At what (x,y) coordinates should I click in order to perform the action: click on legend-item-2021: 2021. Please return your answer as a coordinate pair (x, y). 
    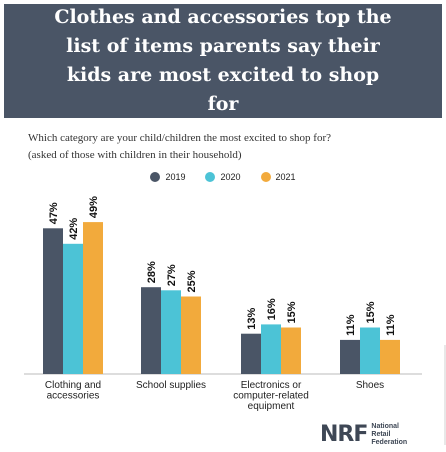
    Looking at the image, I should click on (278, 177).